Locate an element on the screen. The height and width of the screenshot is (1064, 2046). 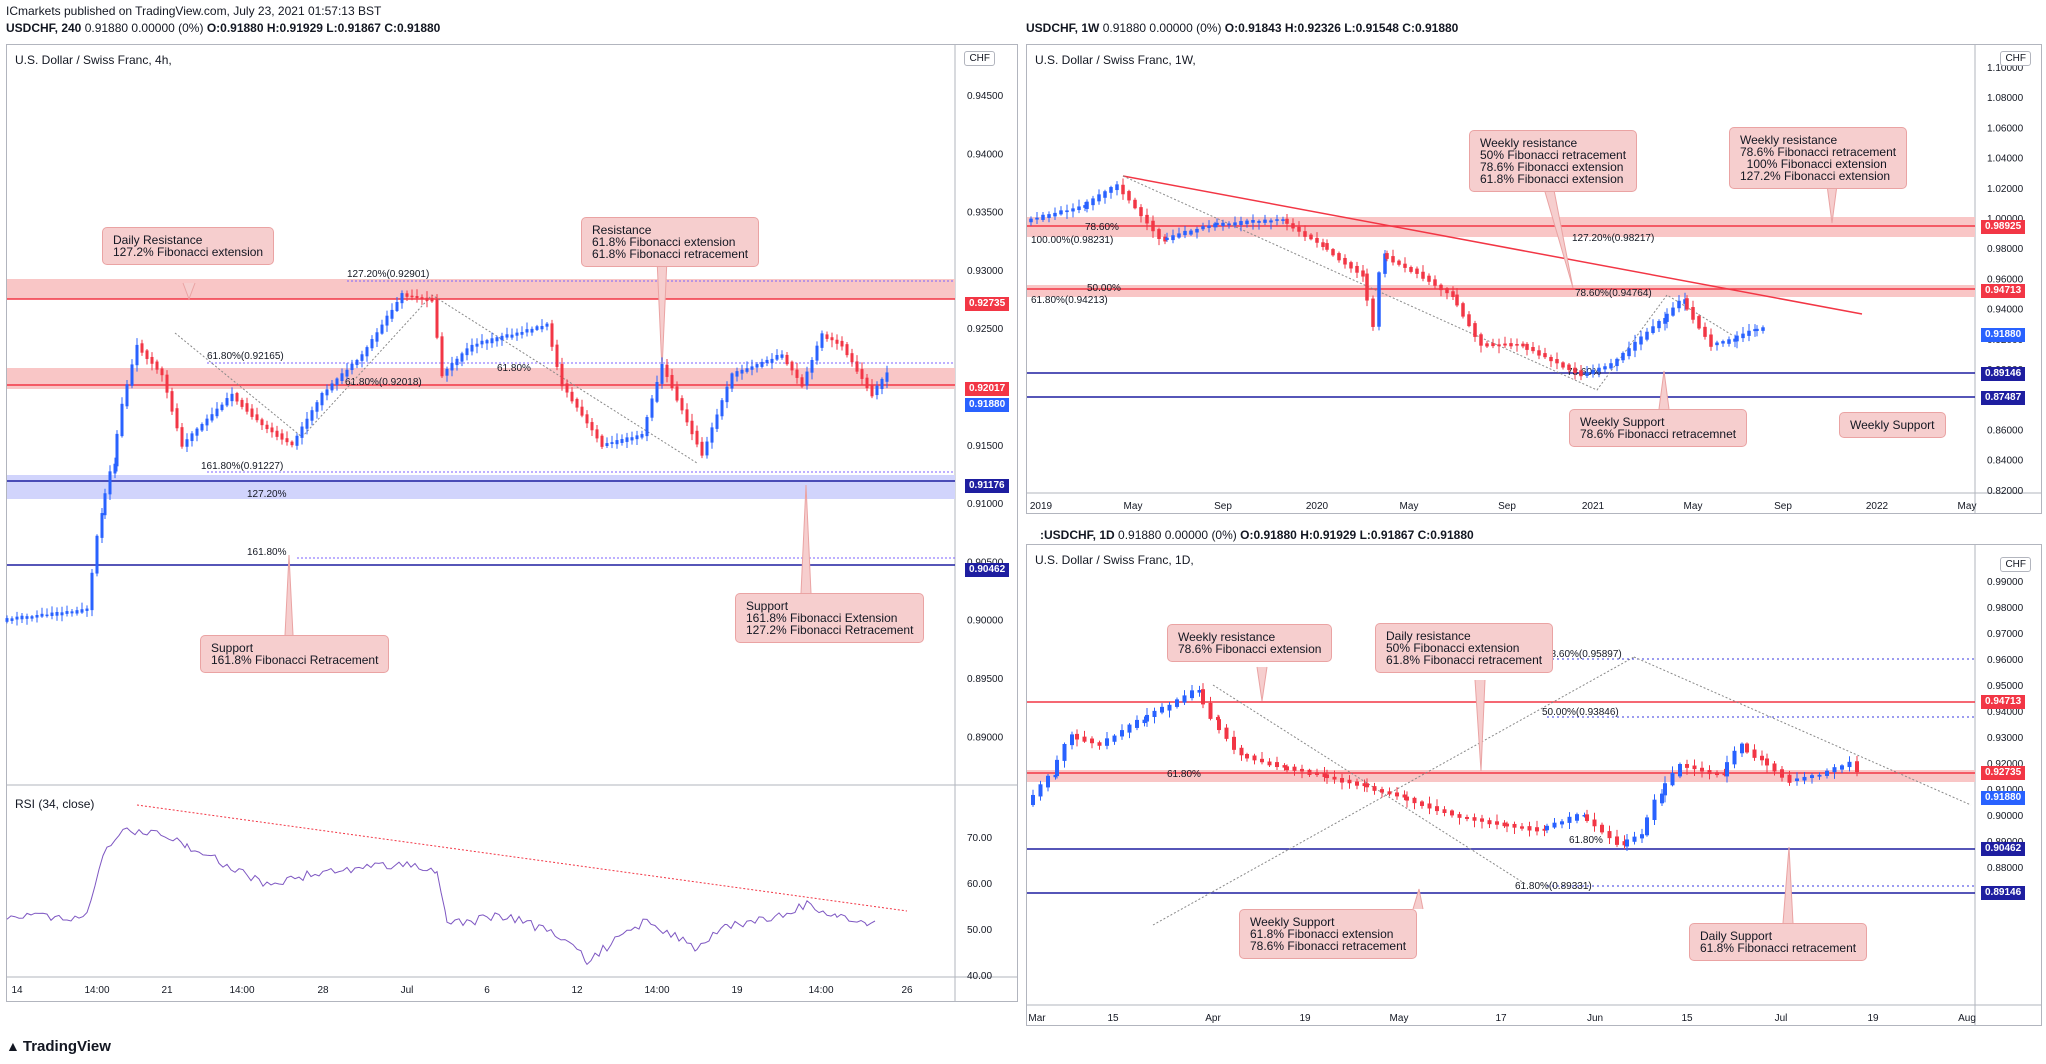
d1-currency-badge: CHF is located at coordinates (2015, 564).